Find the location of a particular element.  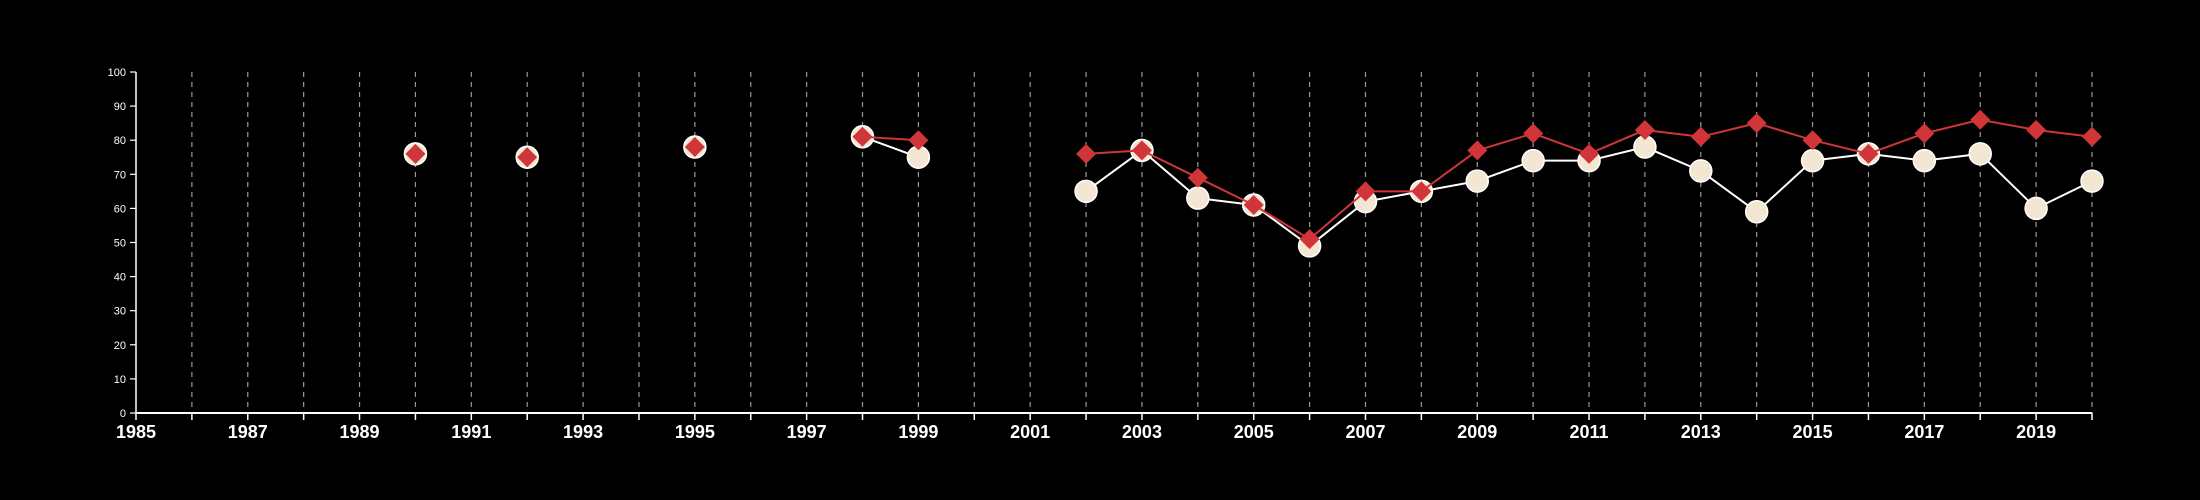

circle-point-2009 is located at coordinates (1477, 181).